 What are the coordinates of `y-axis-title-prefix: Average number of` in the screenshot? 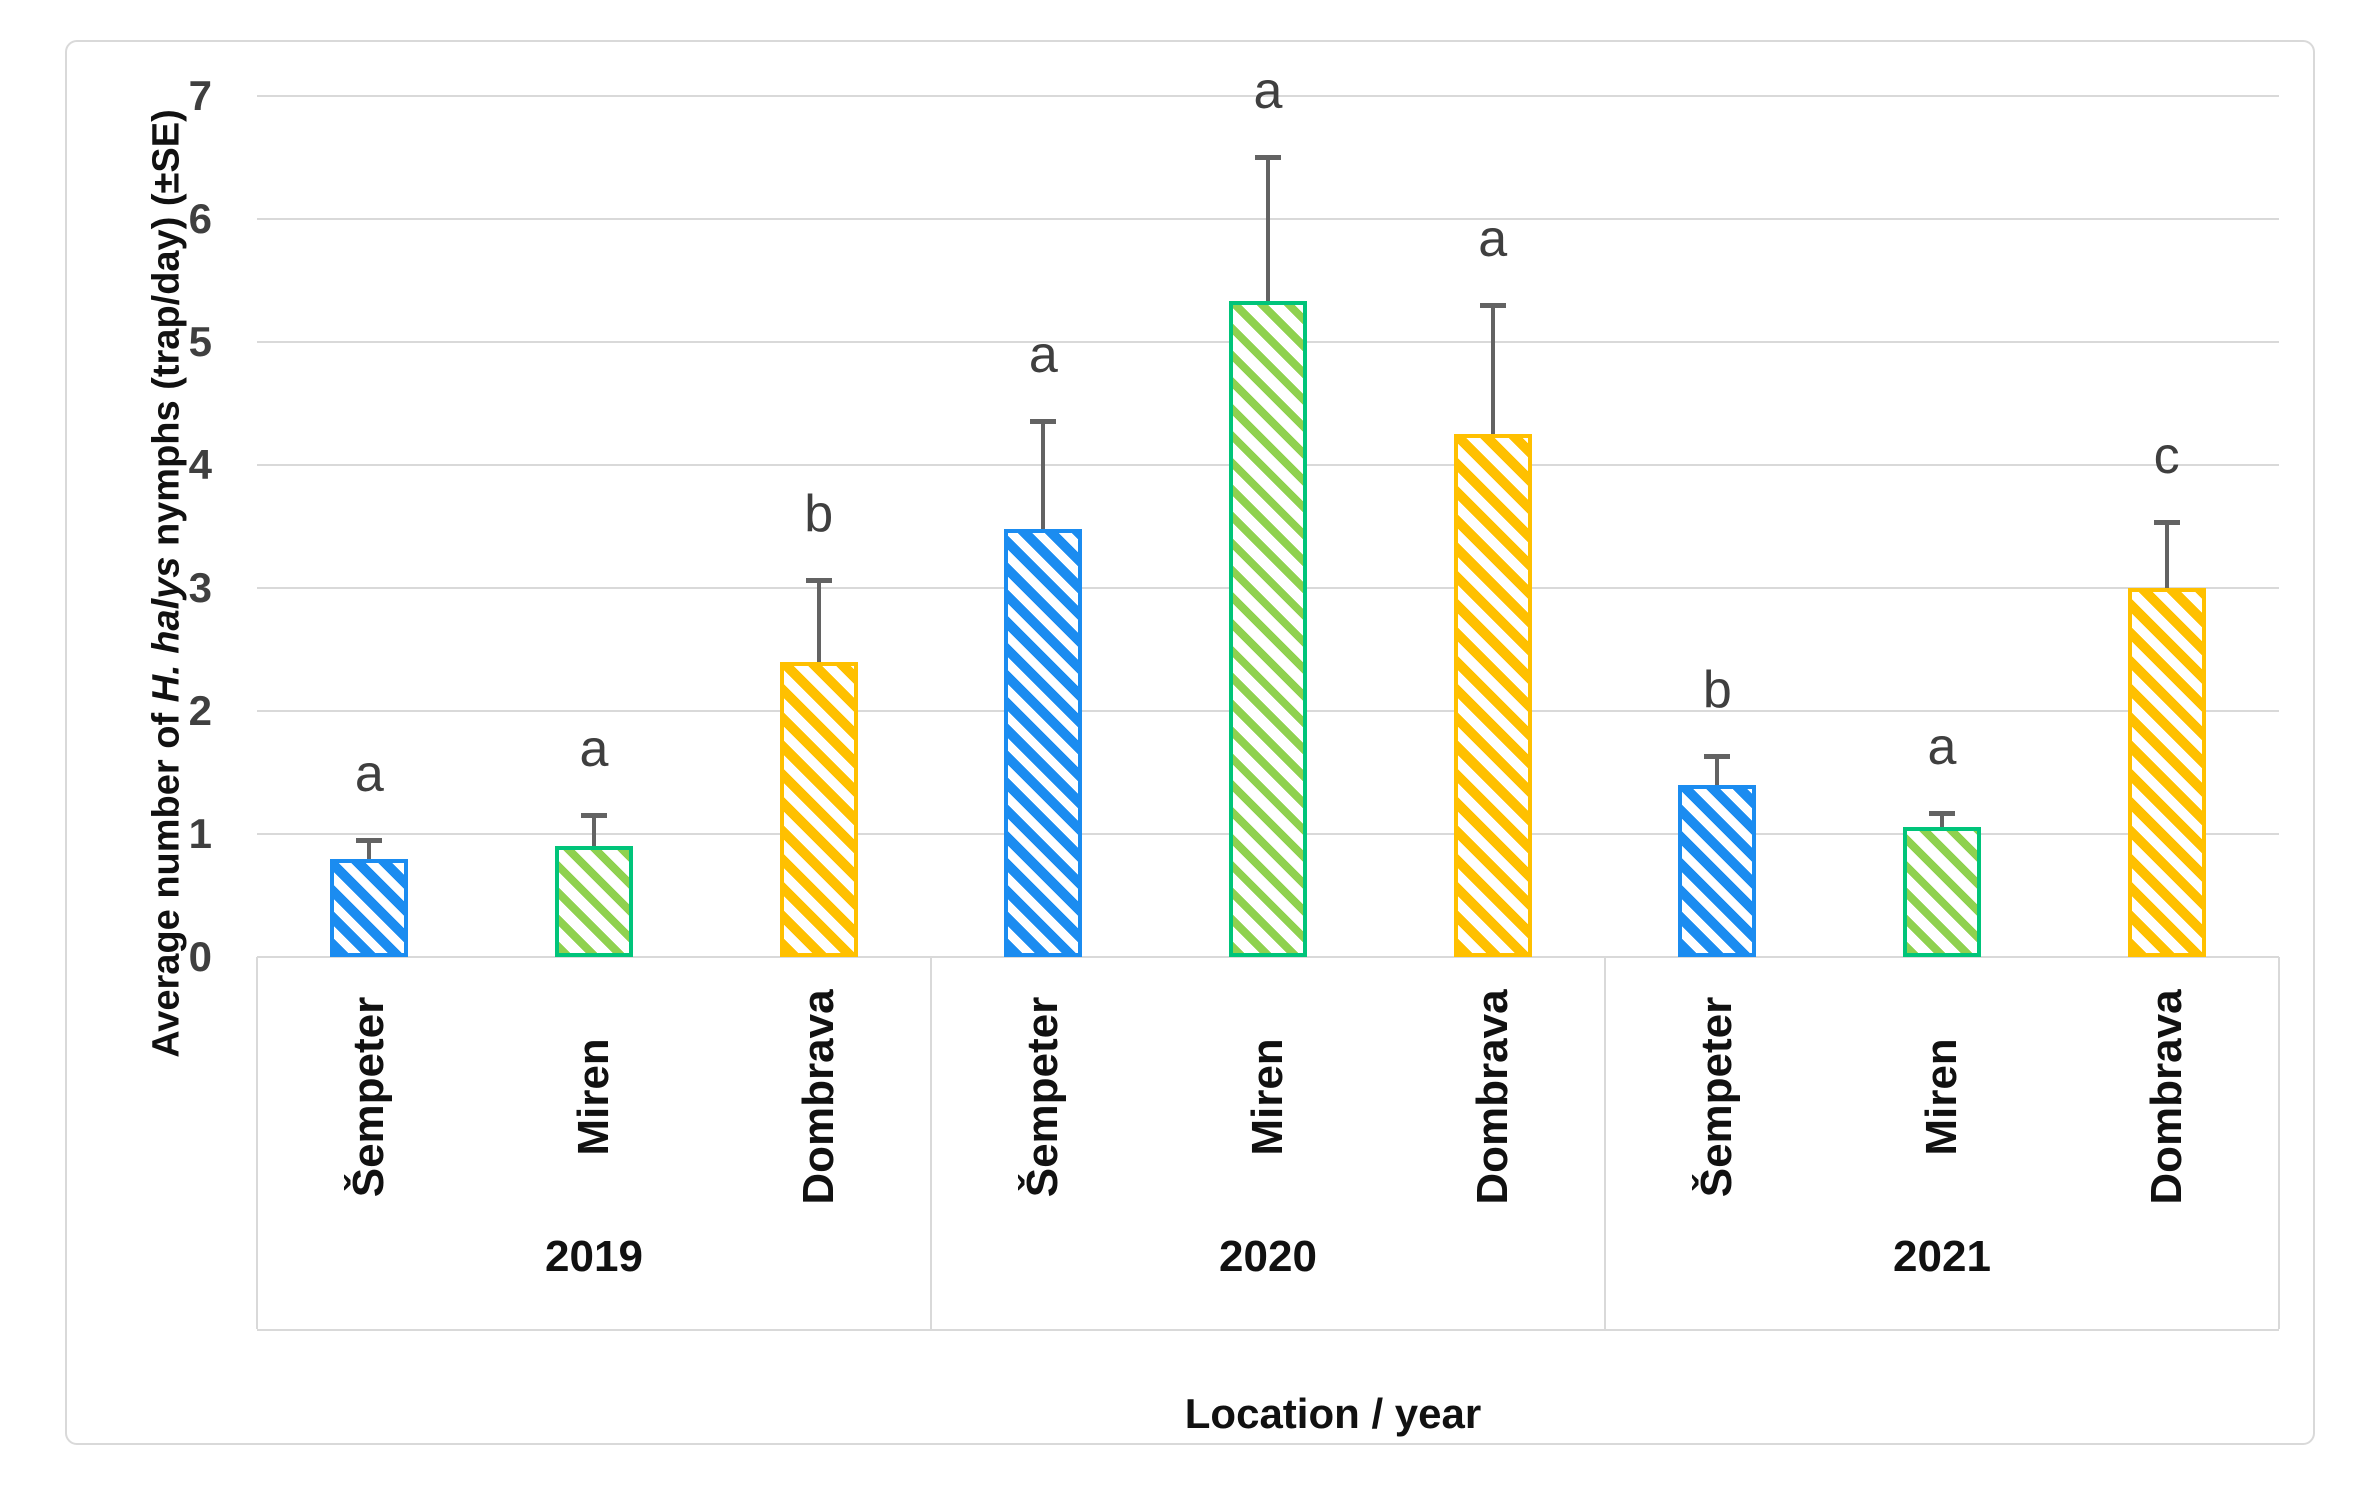 It's located at (166, 880).